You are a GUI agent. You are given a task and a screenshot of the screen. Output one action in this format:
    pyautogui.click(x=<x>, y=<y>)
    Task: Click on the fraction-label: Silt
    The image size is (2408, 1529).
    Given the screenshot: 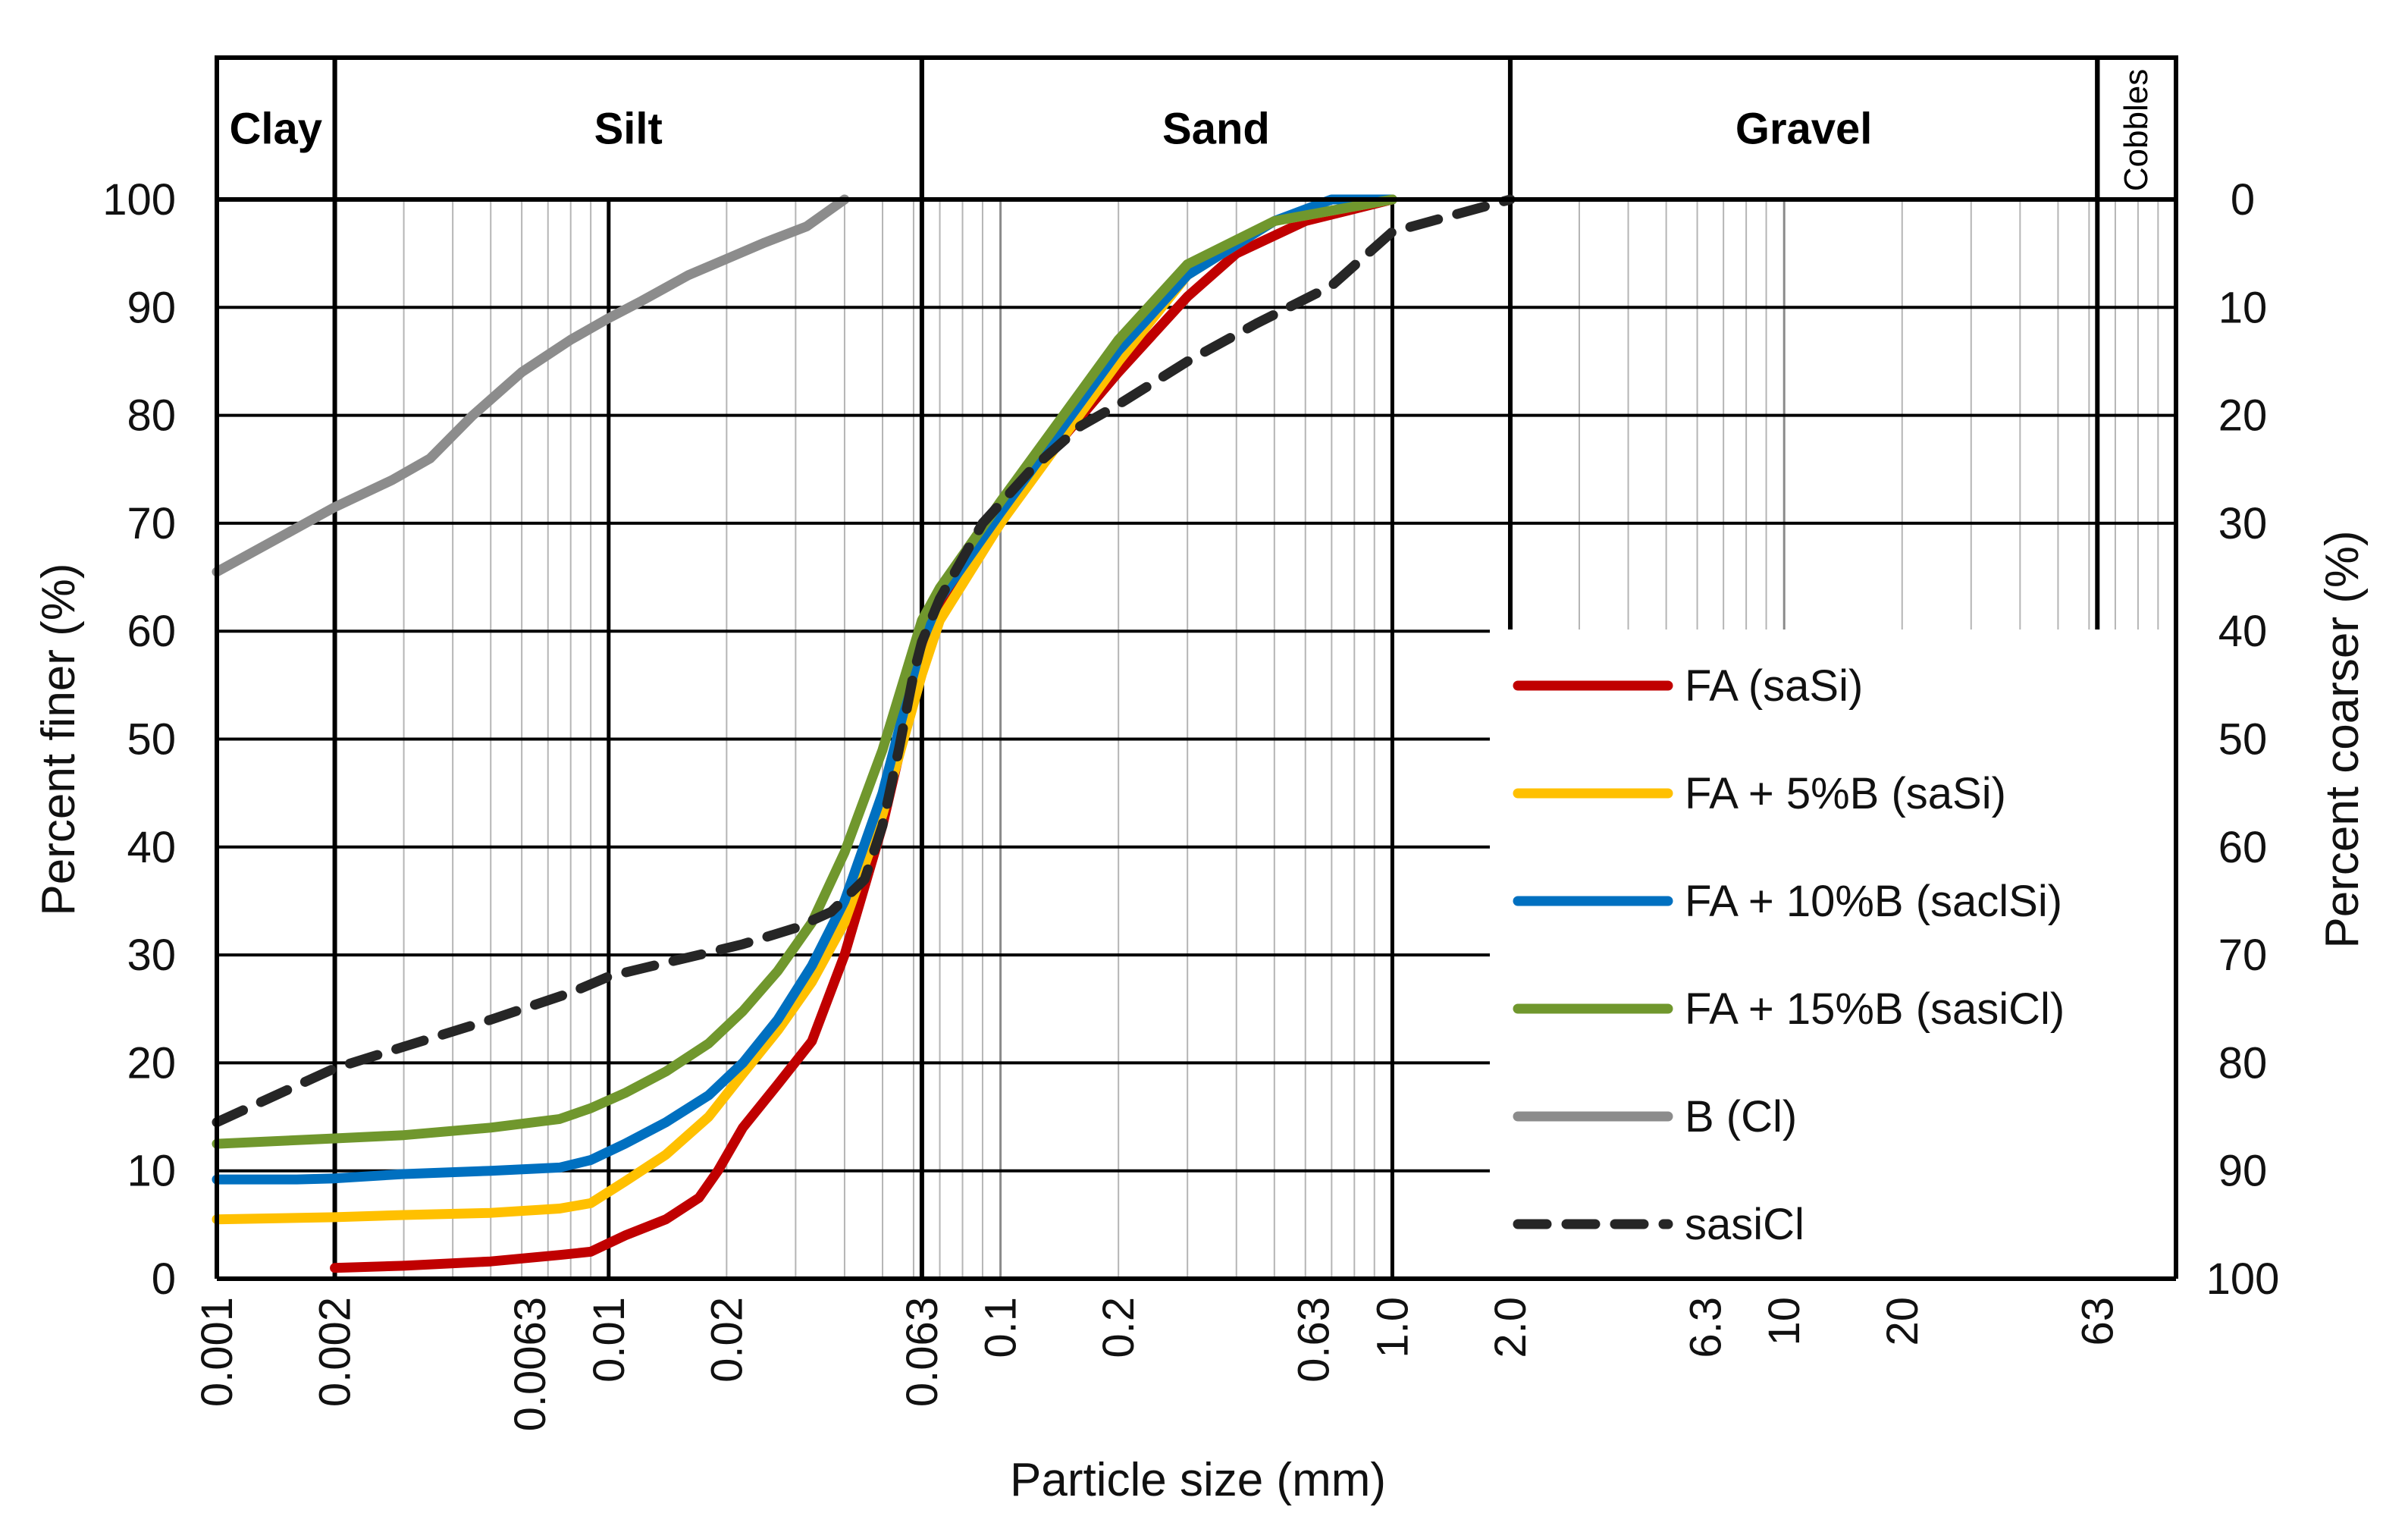 What is the action you would take?
    pyautogui.click(x=628, y=129)
    